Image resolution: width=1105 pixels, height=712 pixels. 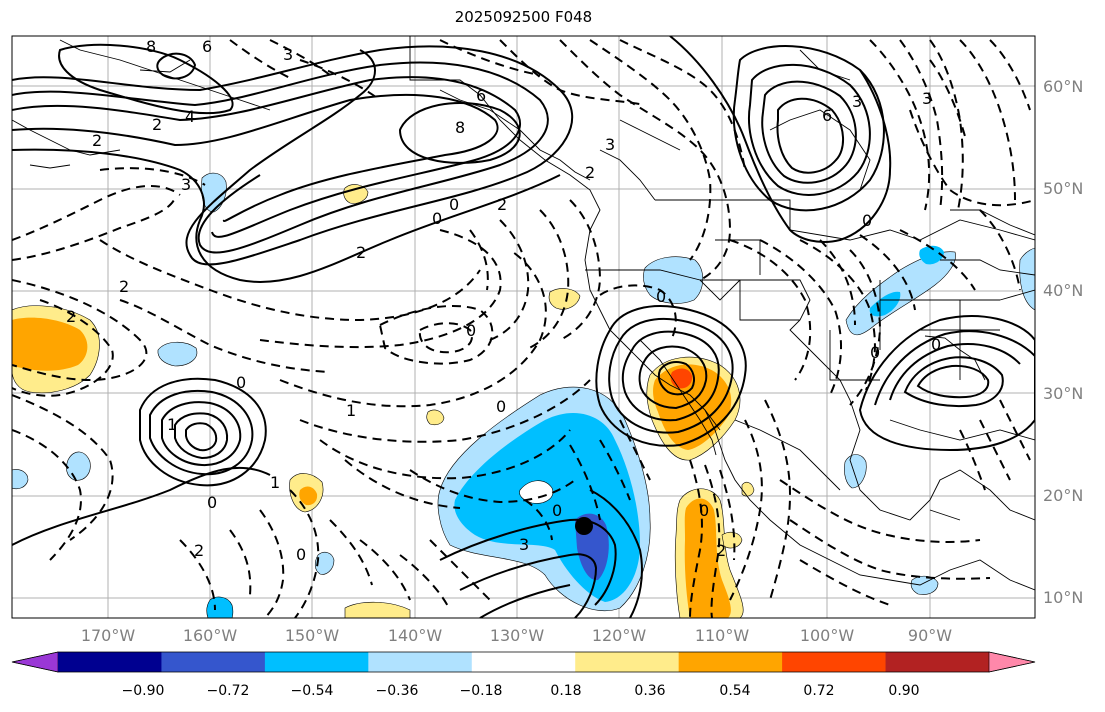 I want to click on storm-center-marker, so click(x=584, y=526).